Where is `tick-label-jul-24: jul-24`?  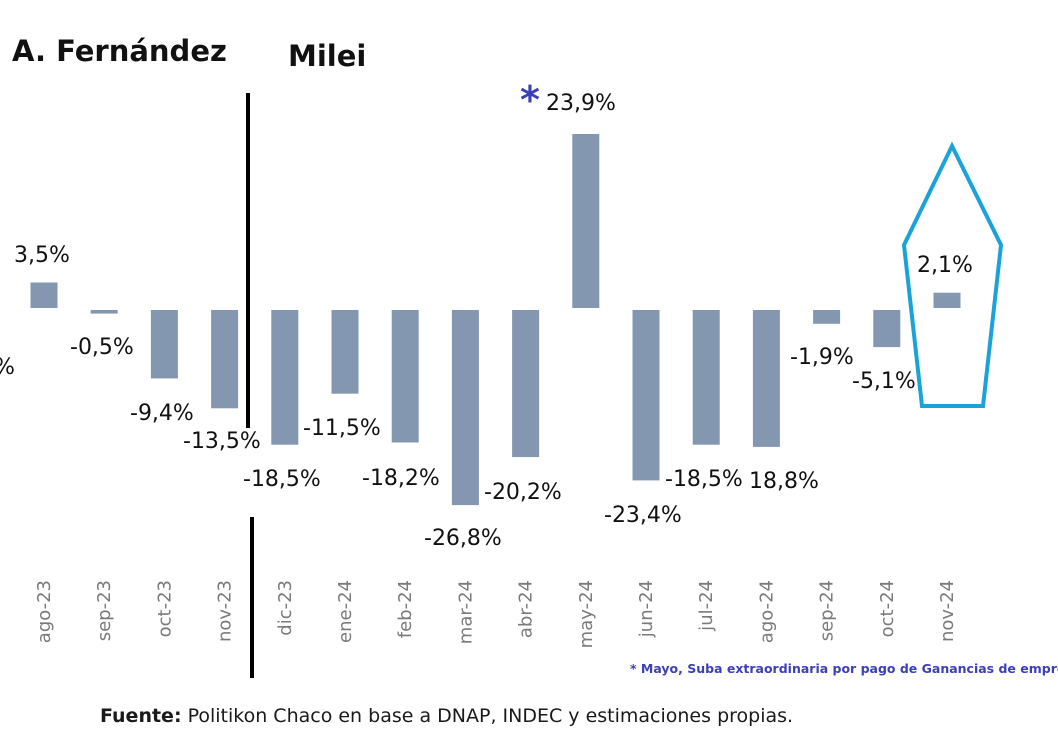 tick-label-jul-24: jul-24 is located at coordinates (706, 606).